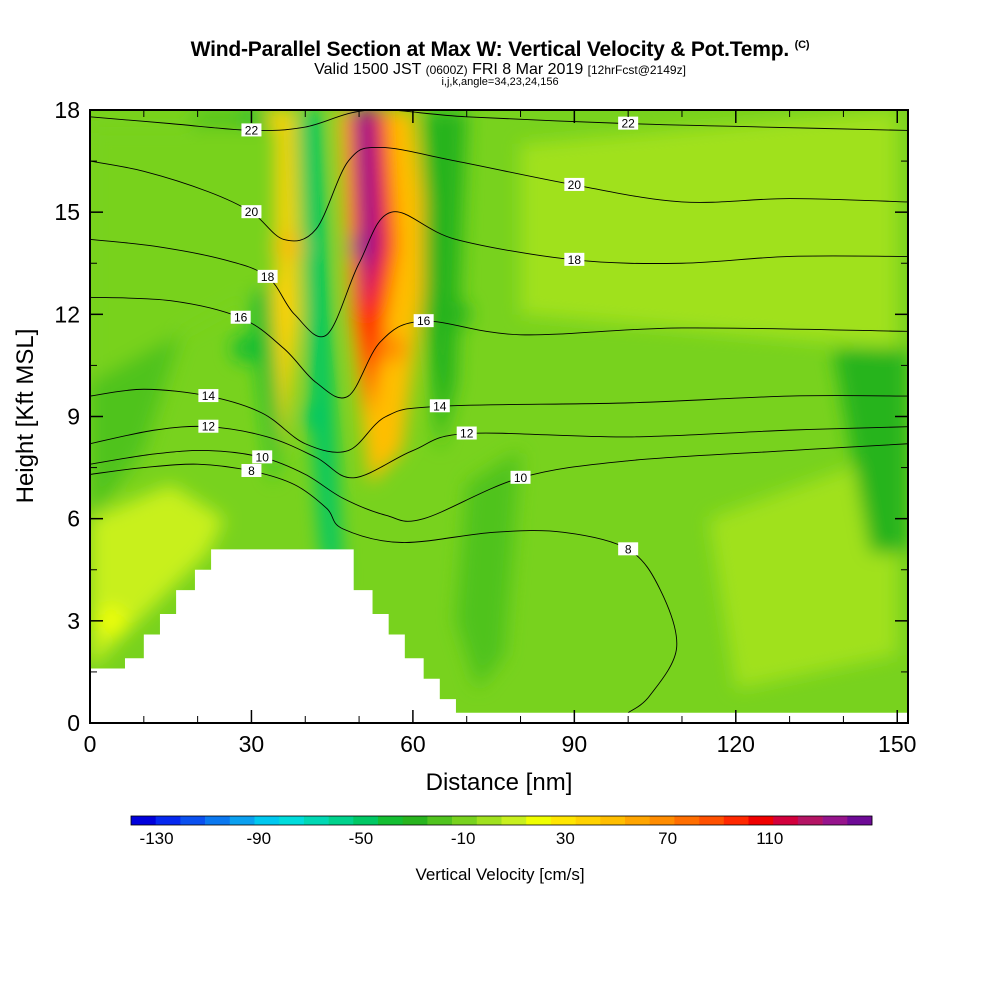 The width and height of the screenshot is (1000, 1000). What do you see at coordinates (667, 838) in the screenshot?
I see `colorbar-tick-label: 70` at bounding box center [667, 838].